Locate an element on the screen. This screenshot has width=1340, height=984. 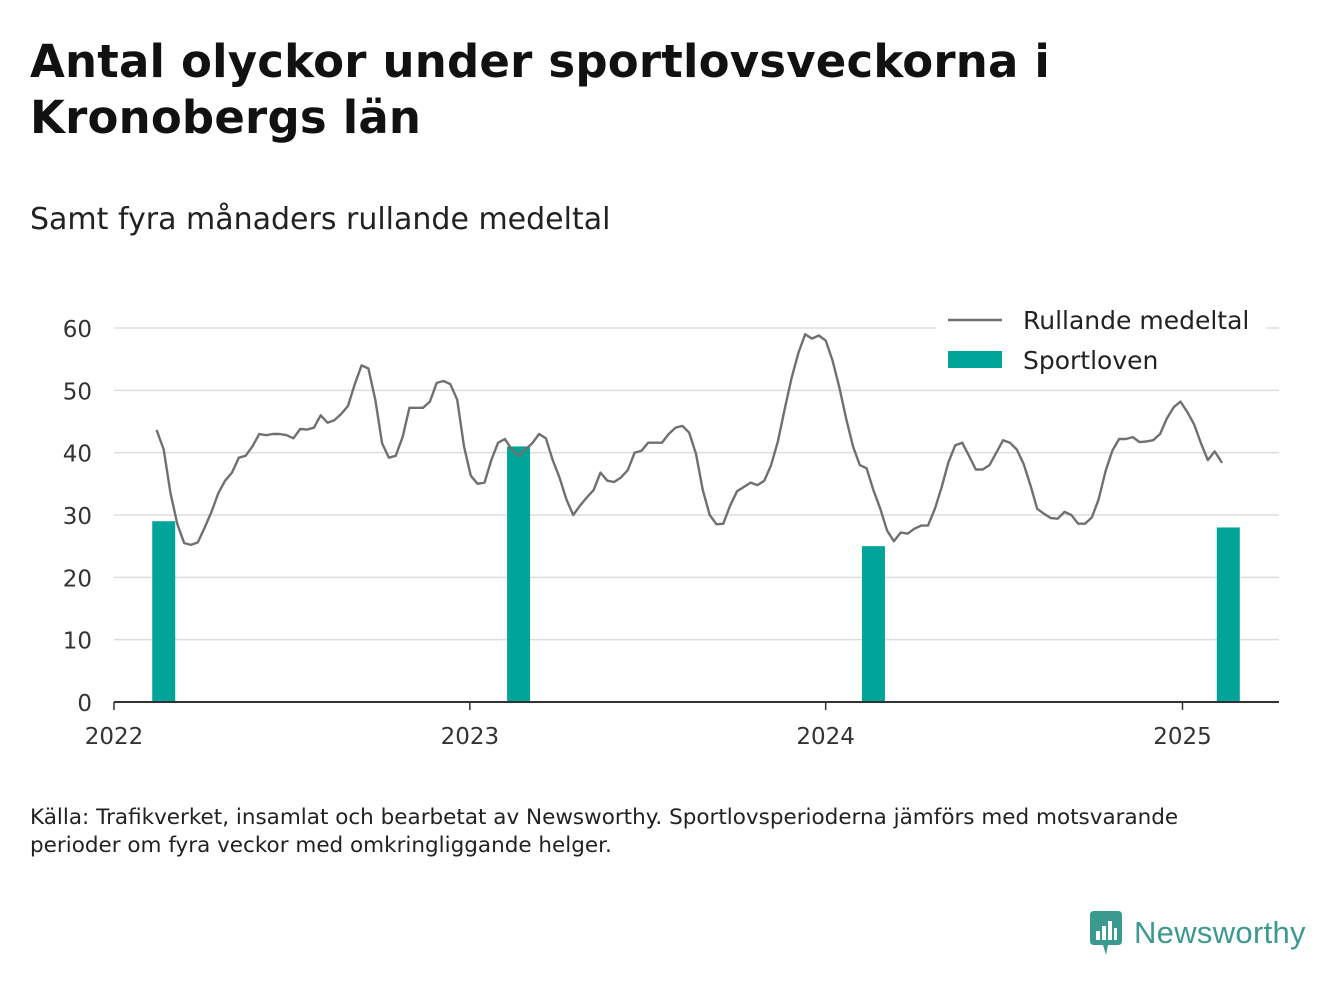
y-tick-label: 40 is located at coordinates (77, 455).